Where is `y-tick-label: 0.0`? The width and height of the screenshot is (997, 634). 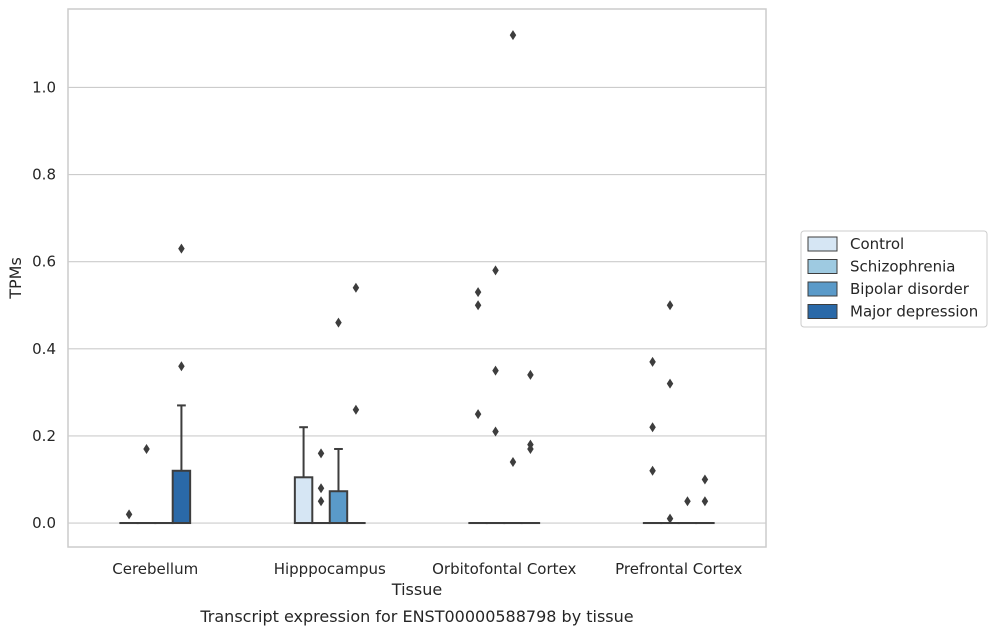
y-tick-label: 0.0 is located at coordinates (44, 523).